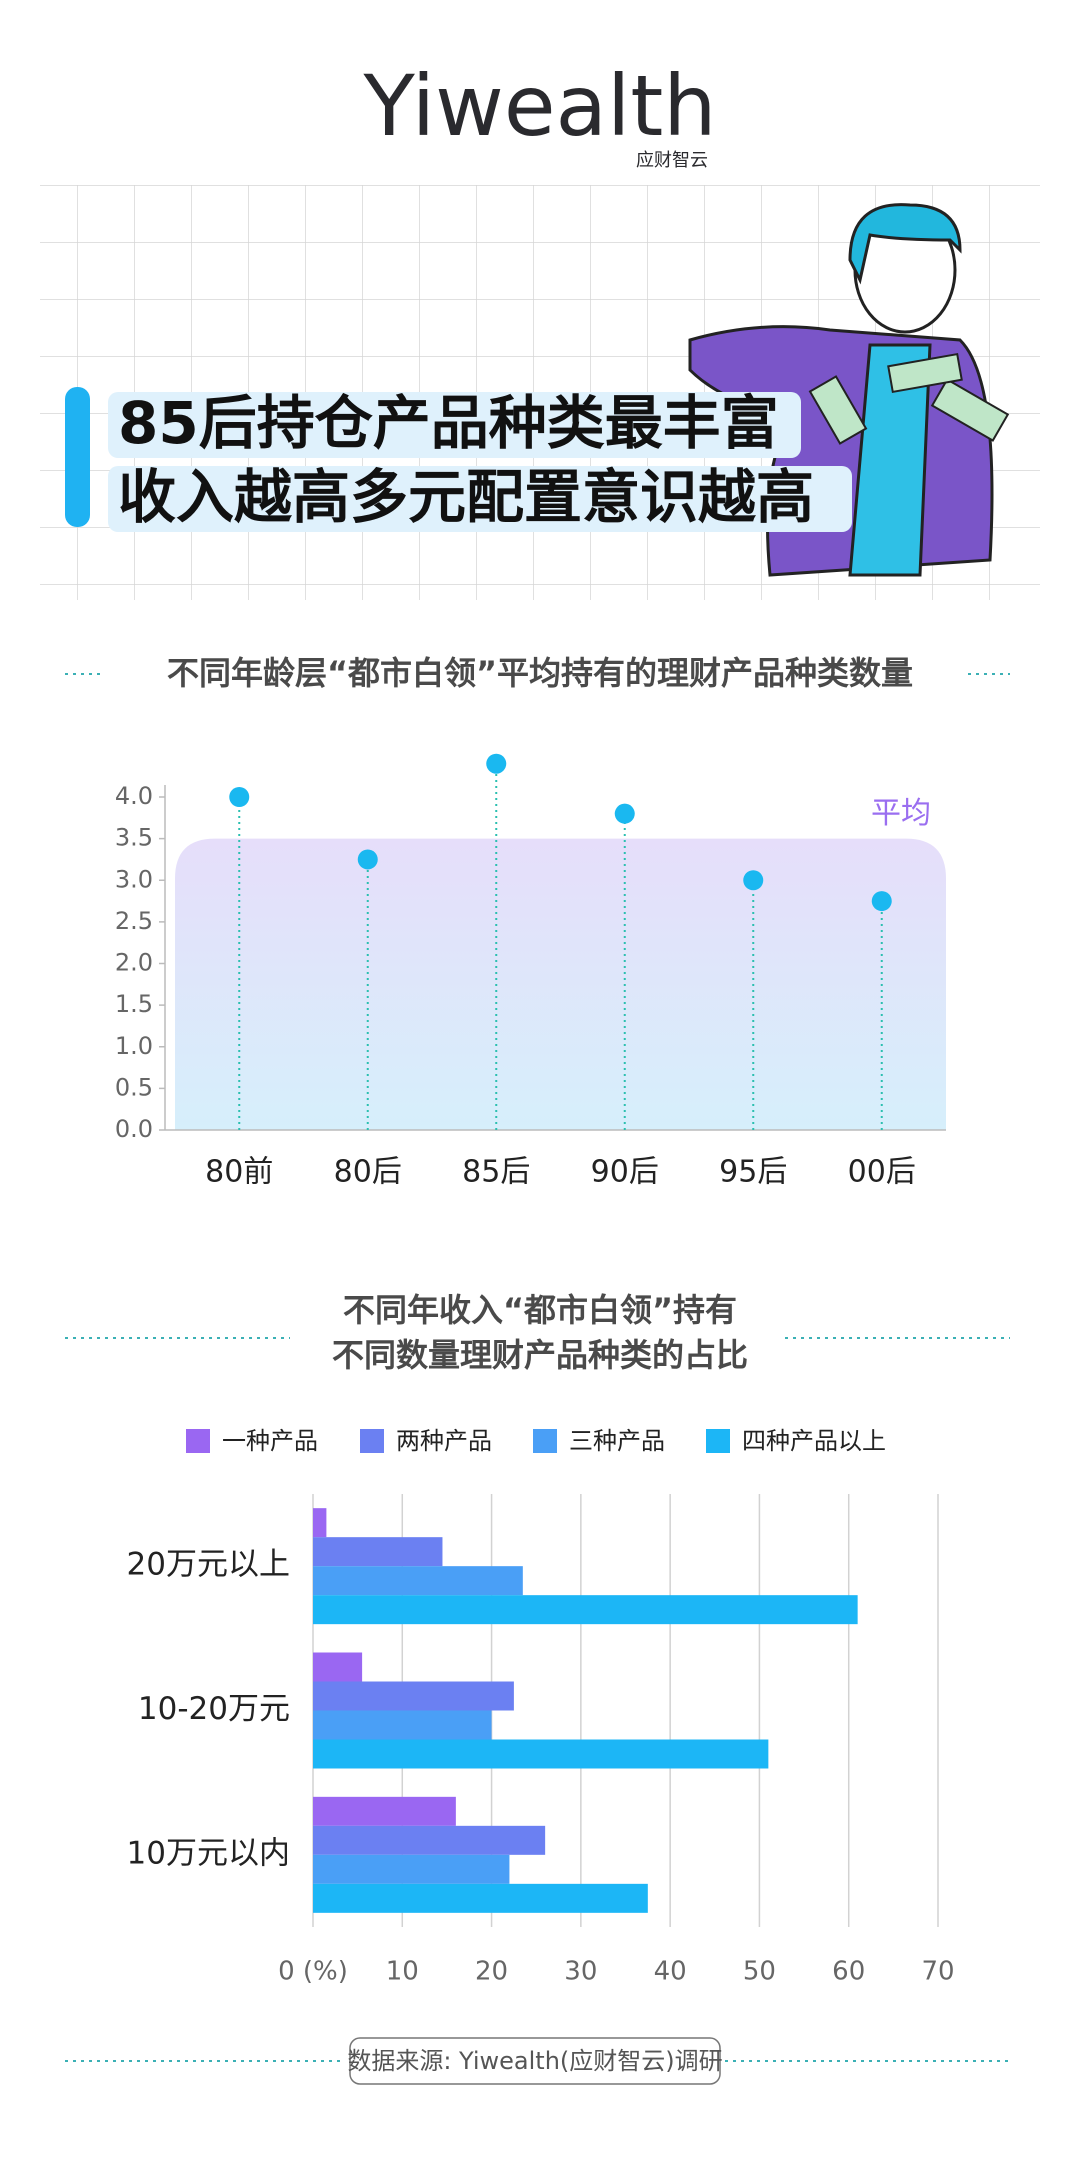  Describe the element at coordinates (540, 673) in the screenshot. I see `chart-title: 不同年龄层“都市白领”平均持有的理财产品种类数量` at that location.